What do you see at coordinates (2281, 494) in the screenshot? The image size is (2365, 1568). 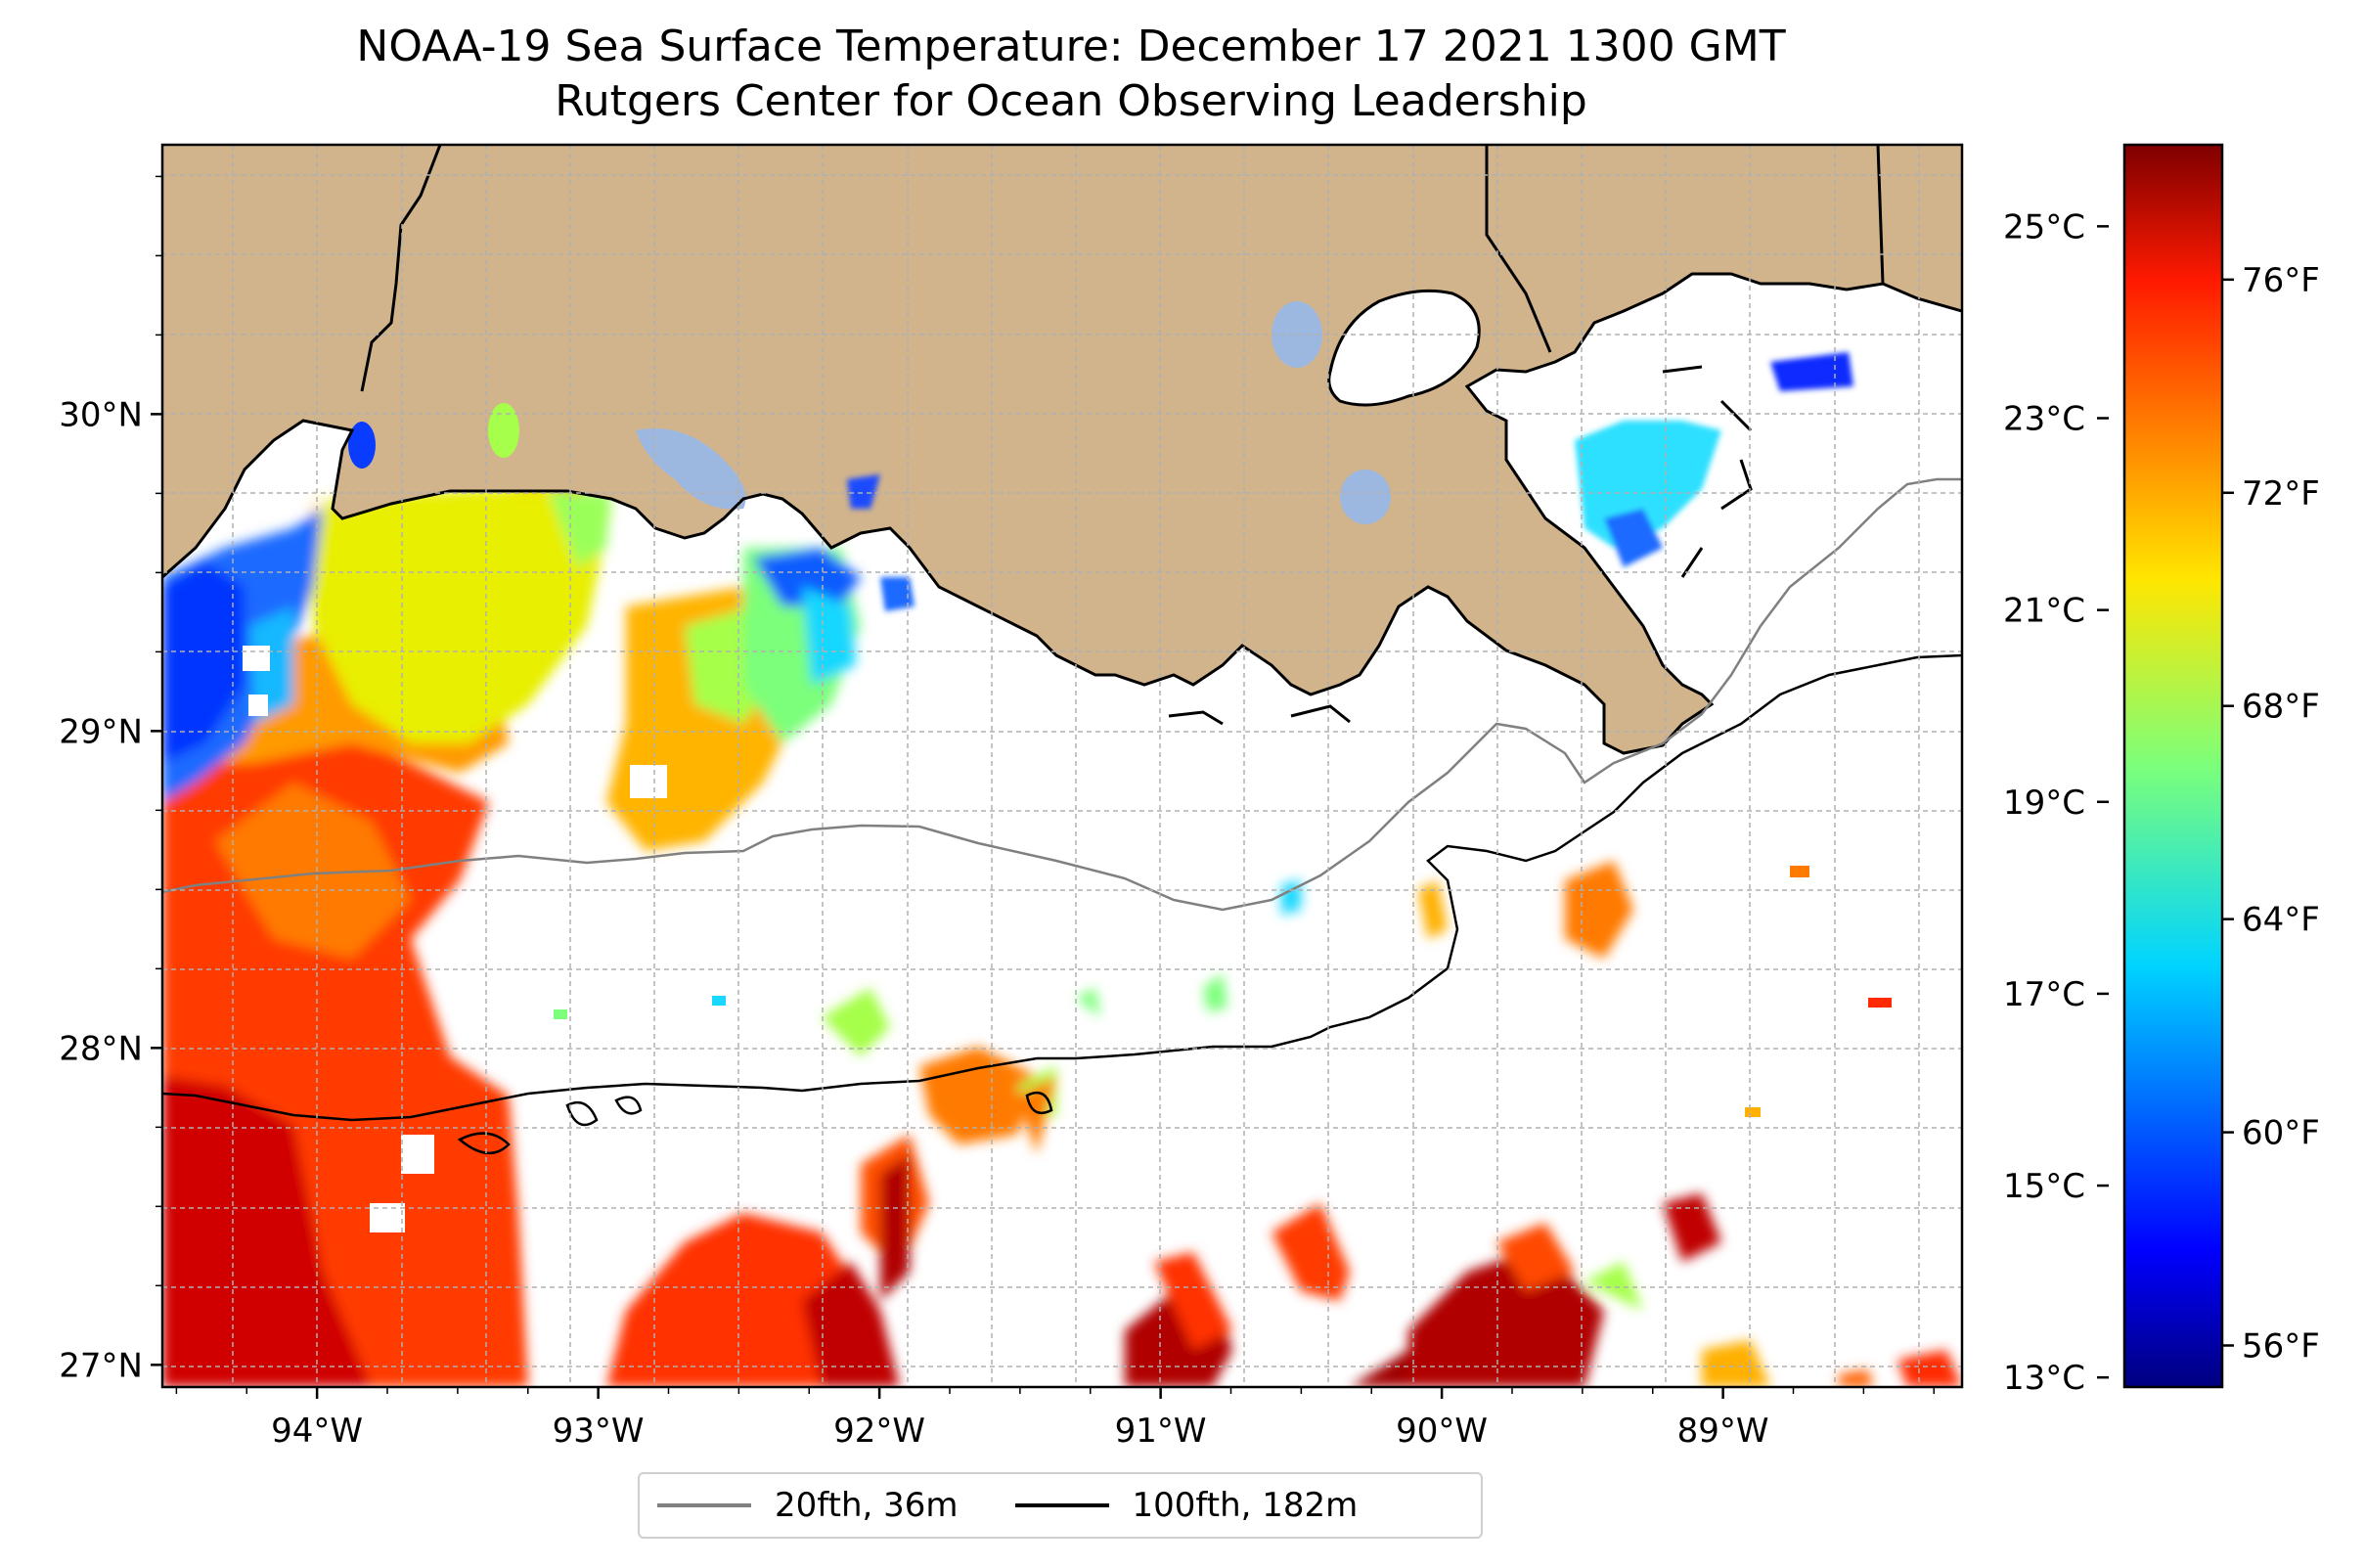 I see `fahrenheit-tick-label: 72°F` at bounding box center [2281, 494].